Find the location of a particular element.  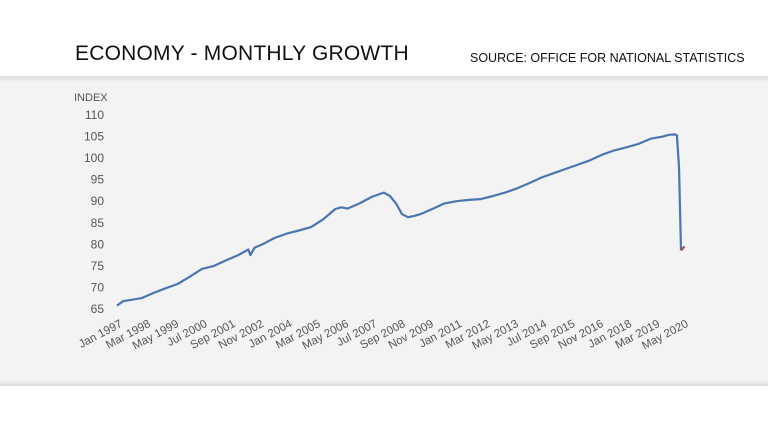

y-axis-label: INDEX is located at coordinates (91, 98).